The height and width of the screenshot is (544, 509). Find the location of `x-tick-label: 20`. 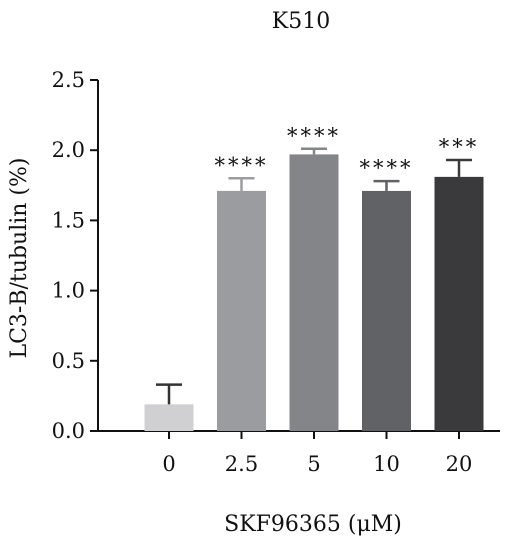

x-tick-label: 20 is located at coordinates (459, 464).